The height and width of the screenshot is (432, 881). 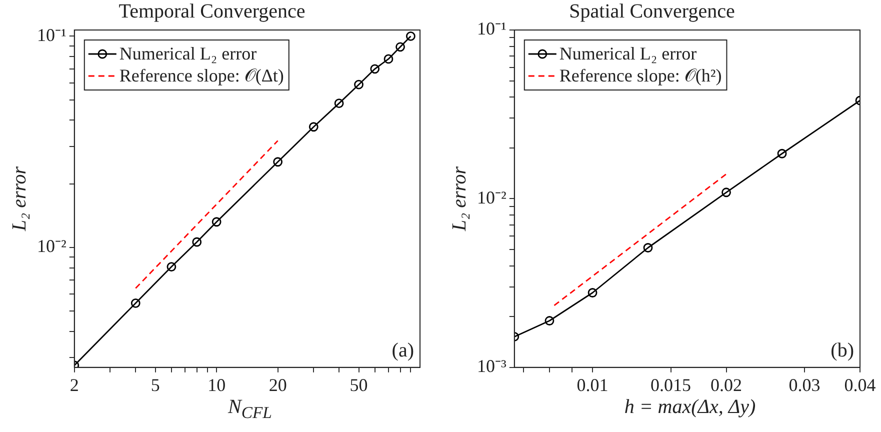 What do you see at coordinates (640, 76) in the screenshot?
I see `legend-label: Reference slope: 𝒪(h²)` at bounding box center [640, 76].